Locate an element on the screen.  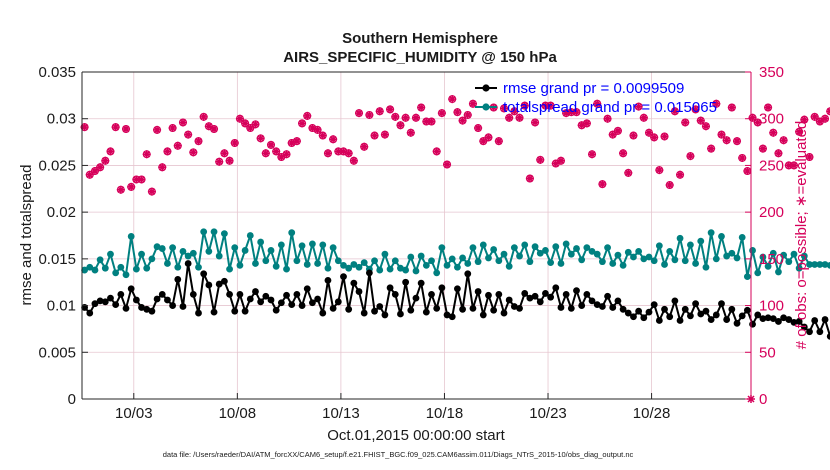
totalspread-series is located at coordinates (455, 254).